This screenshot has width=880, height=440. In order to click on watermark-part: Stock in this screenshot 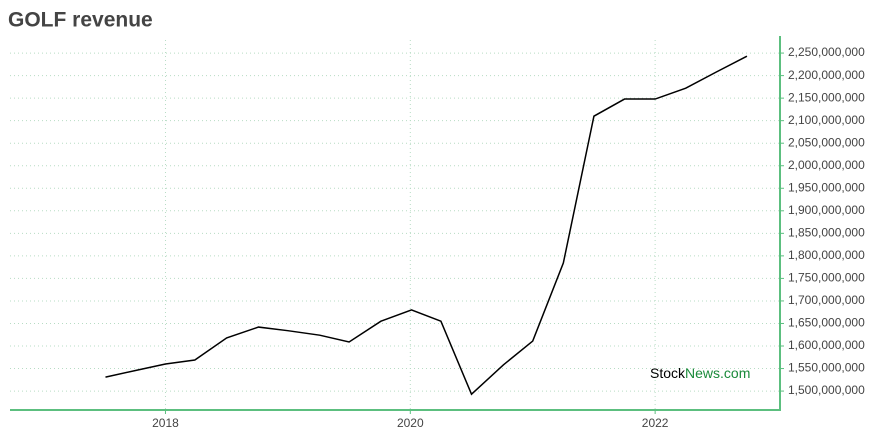, I will do `click(668, 373)`.